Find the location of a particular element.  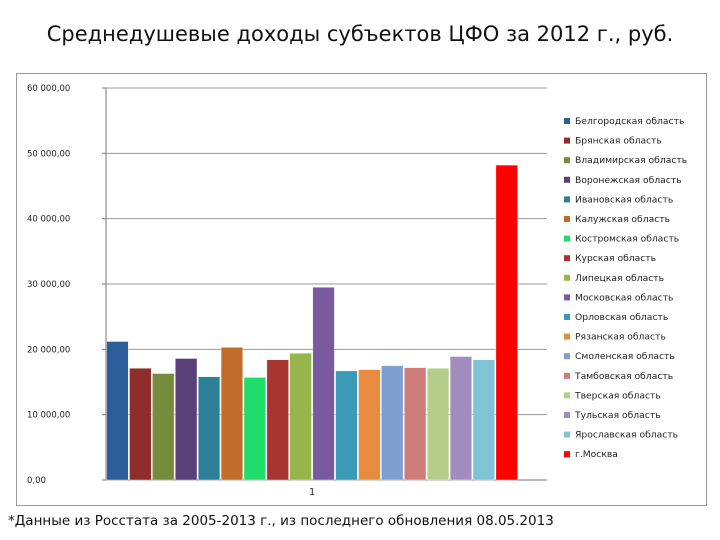

legend-label: Брянская область is located at coordinates (618, 141).